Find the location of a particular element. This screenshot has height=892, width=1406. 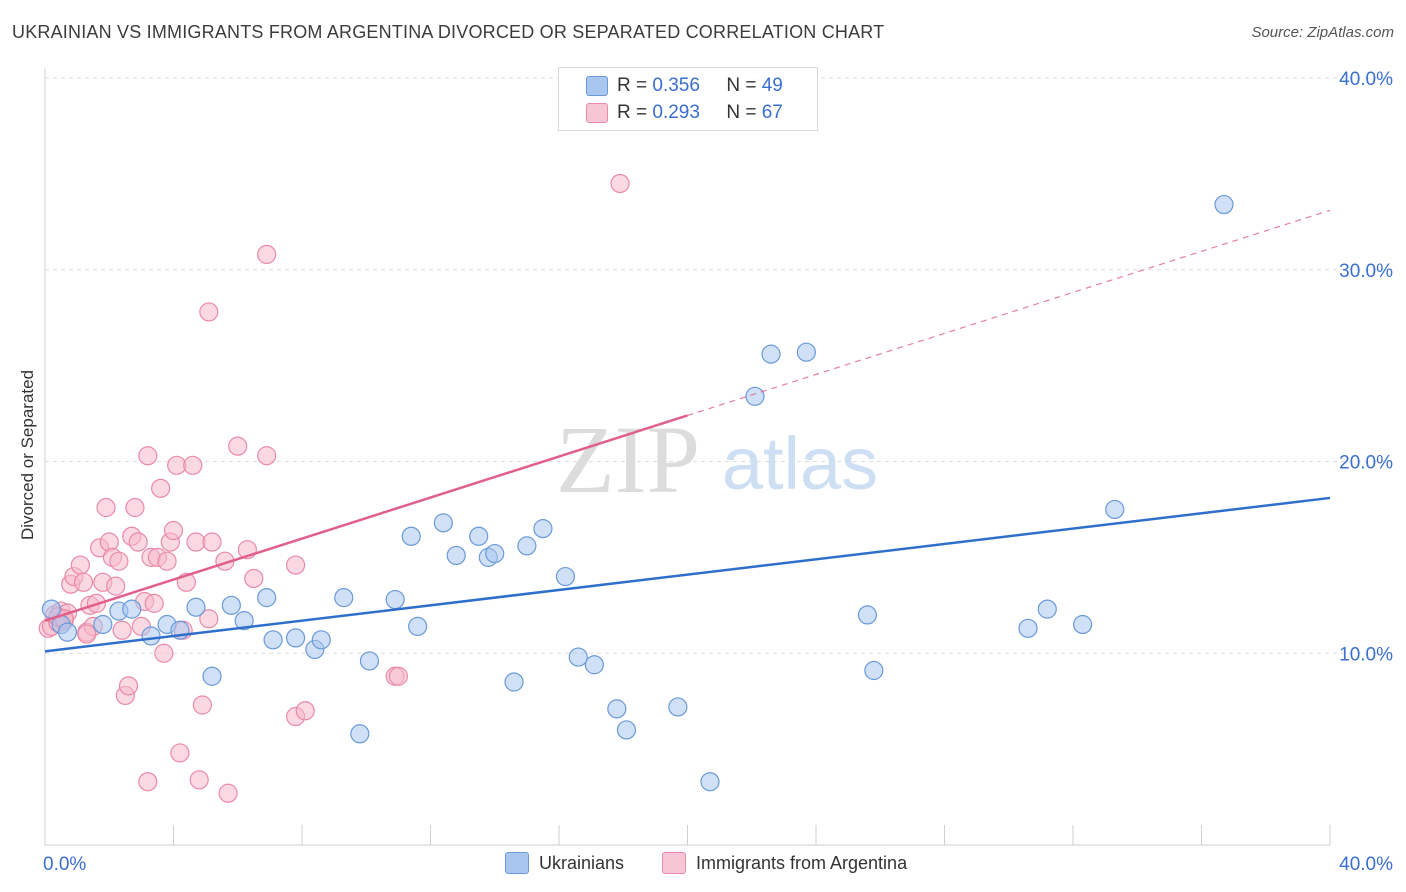

watermark-zip: ZIP is located at coordinates (628, 459).